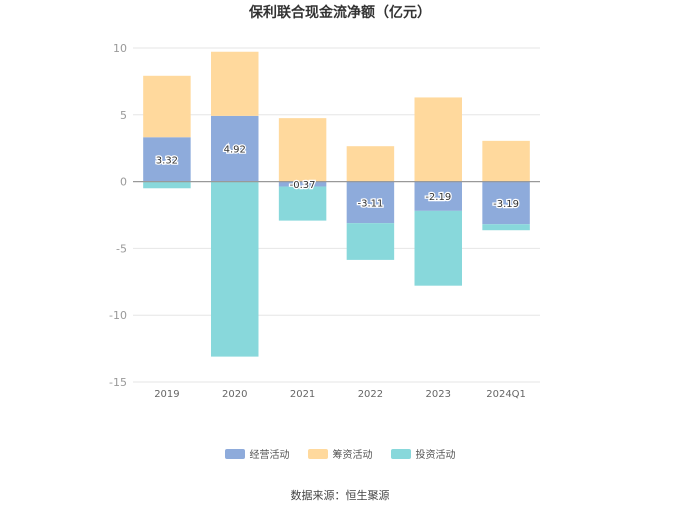 The width and height of the screenshot is (680, 509). Describe the element at coordinates (121, 248) in the screenshot. I see `y-tick-label: -5` at that location.